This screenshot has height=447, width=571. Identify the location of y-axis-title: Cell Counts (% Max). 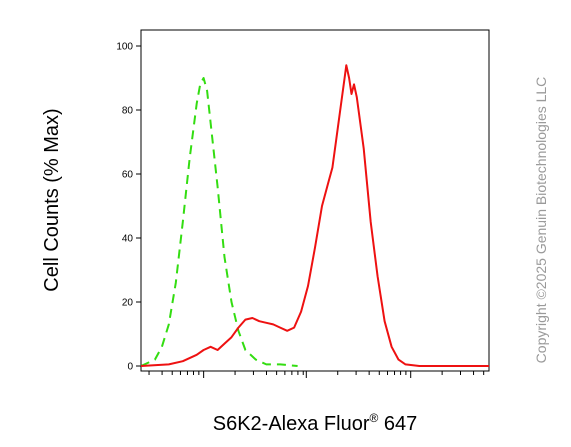
(52, 199).